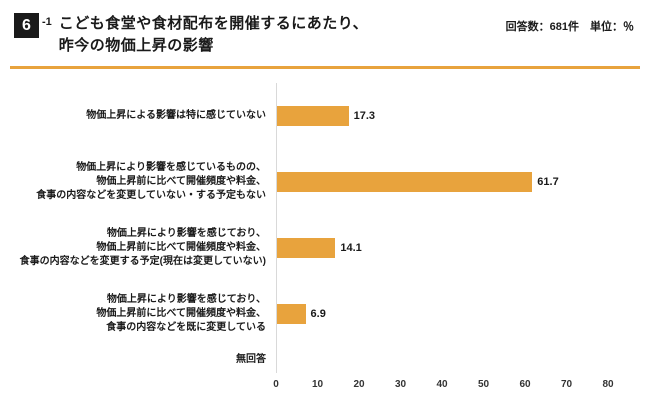 This screenshot has width=650, height=416. What do you see at coordinates (608, 384) in the screenshot?
I see `x-tick-label: 80` at bounding box center [608, 384].